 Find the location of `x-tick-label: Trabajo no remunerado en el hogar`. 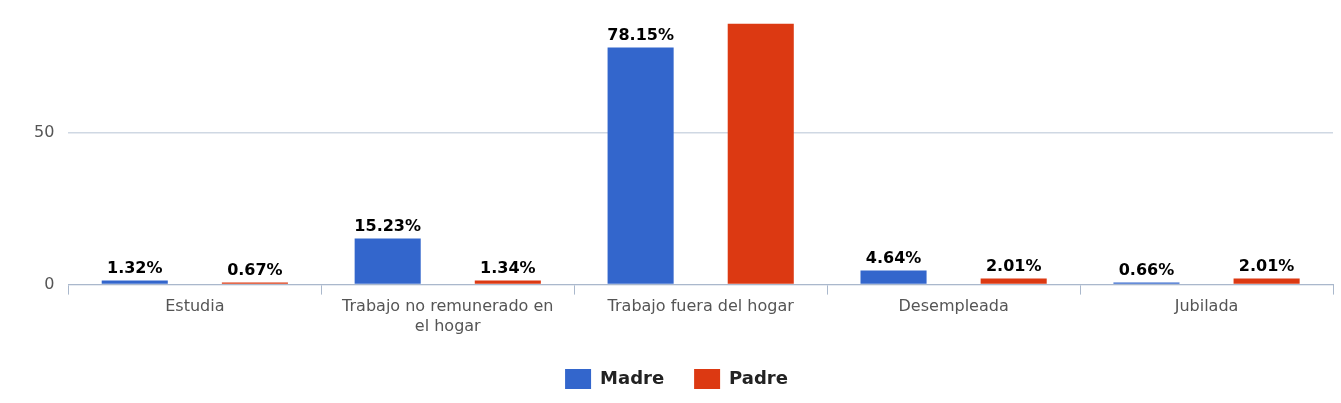

x-tick-label: Trabajo no remunerado en el hogar is located at coordinates (447, 315).